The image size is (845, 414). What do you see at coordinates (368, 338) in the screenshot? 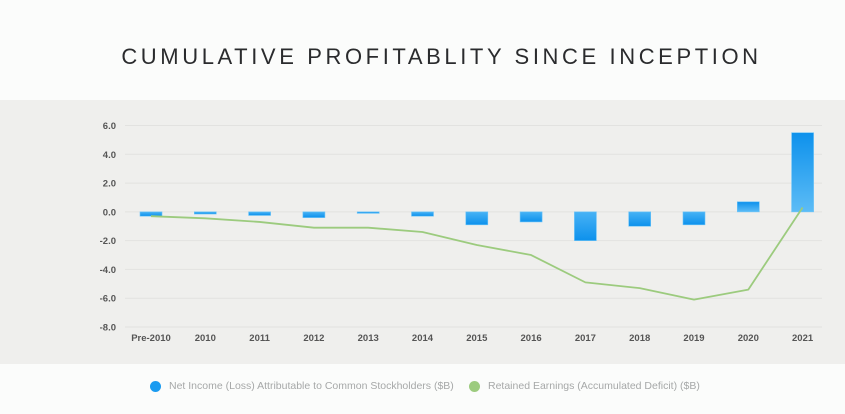
I see `x-tick-label: 2013` at bounding box center [368, 338].